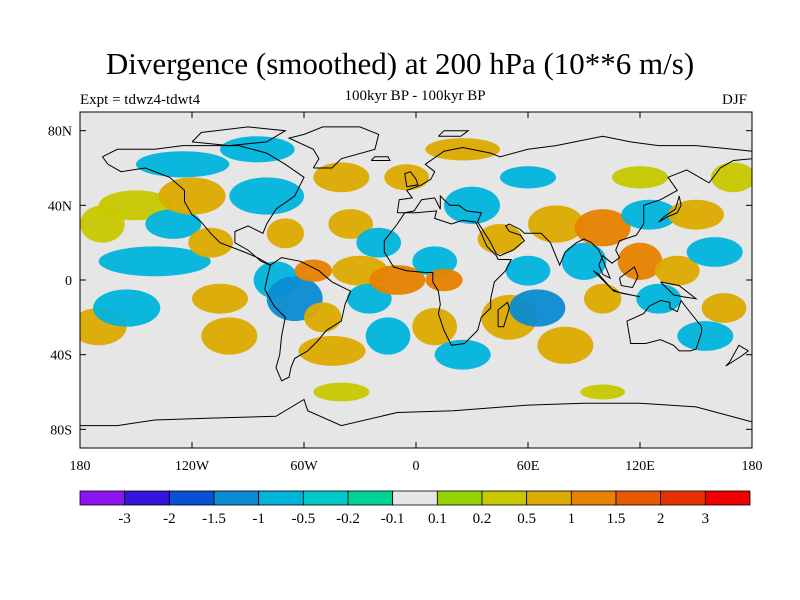 This screenshot has width=800, height=600. I want to click on experiment-label: Expt = tdwz4-tdwt4, so click(140, 100).